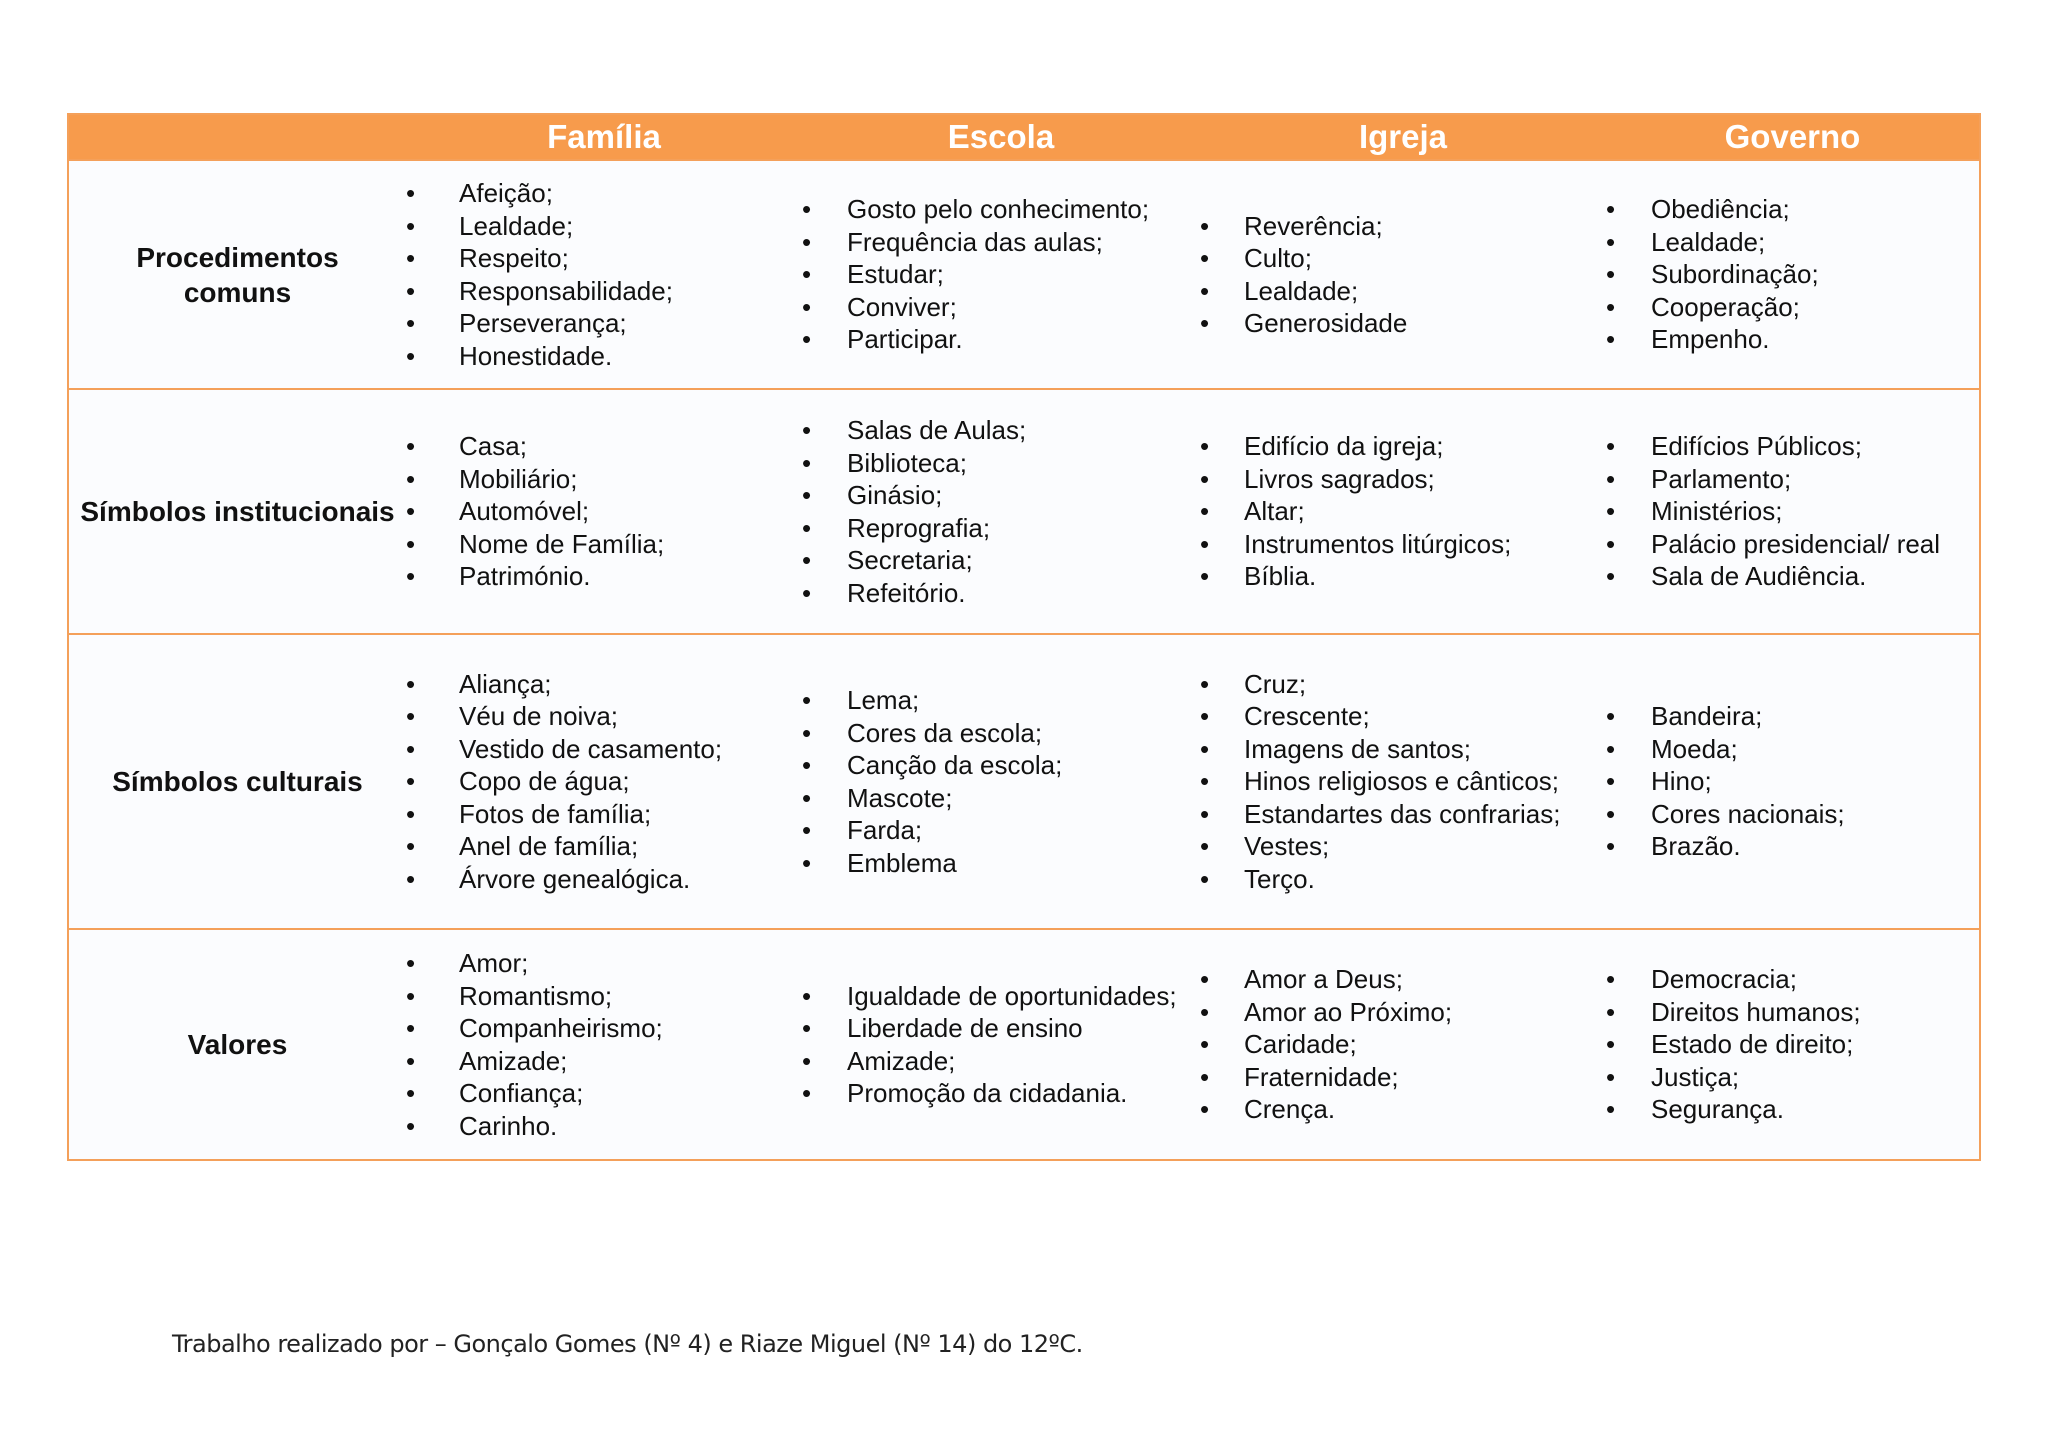  Describe the element at coordinates (604, 996) in the screenshot. I see `list-item: Romantismo;` at that location.